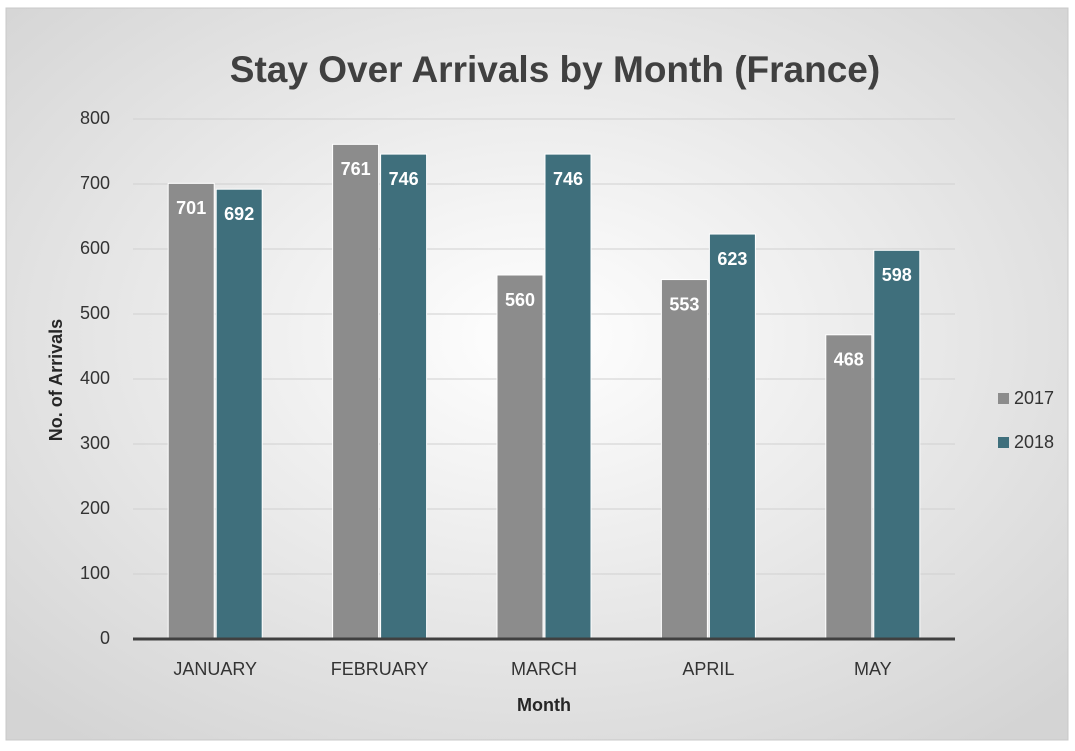 The height and width of the screenshot is (751, 1075). Describe the element at coordinates (520, 300) in the screenshot. I see `data-label: 560` at that location.